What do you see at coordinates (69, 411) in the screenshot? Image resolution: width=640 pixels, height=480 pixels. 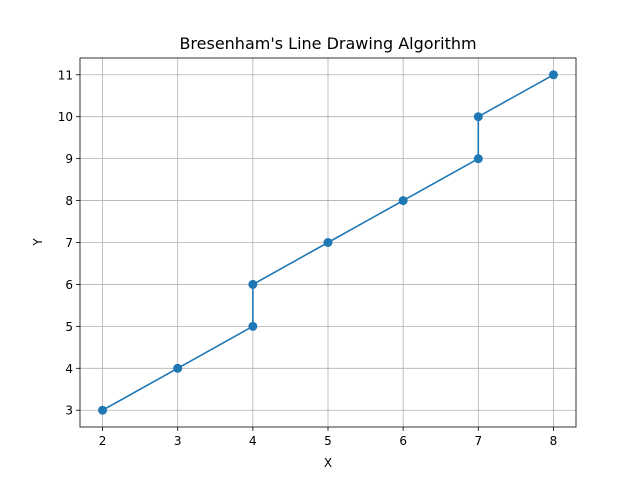 I see `y-tick-label: 3` at bounding box center [69, 411].